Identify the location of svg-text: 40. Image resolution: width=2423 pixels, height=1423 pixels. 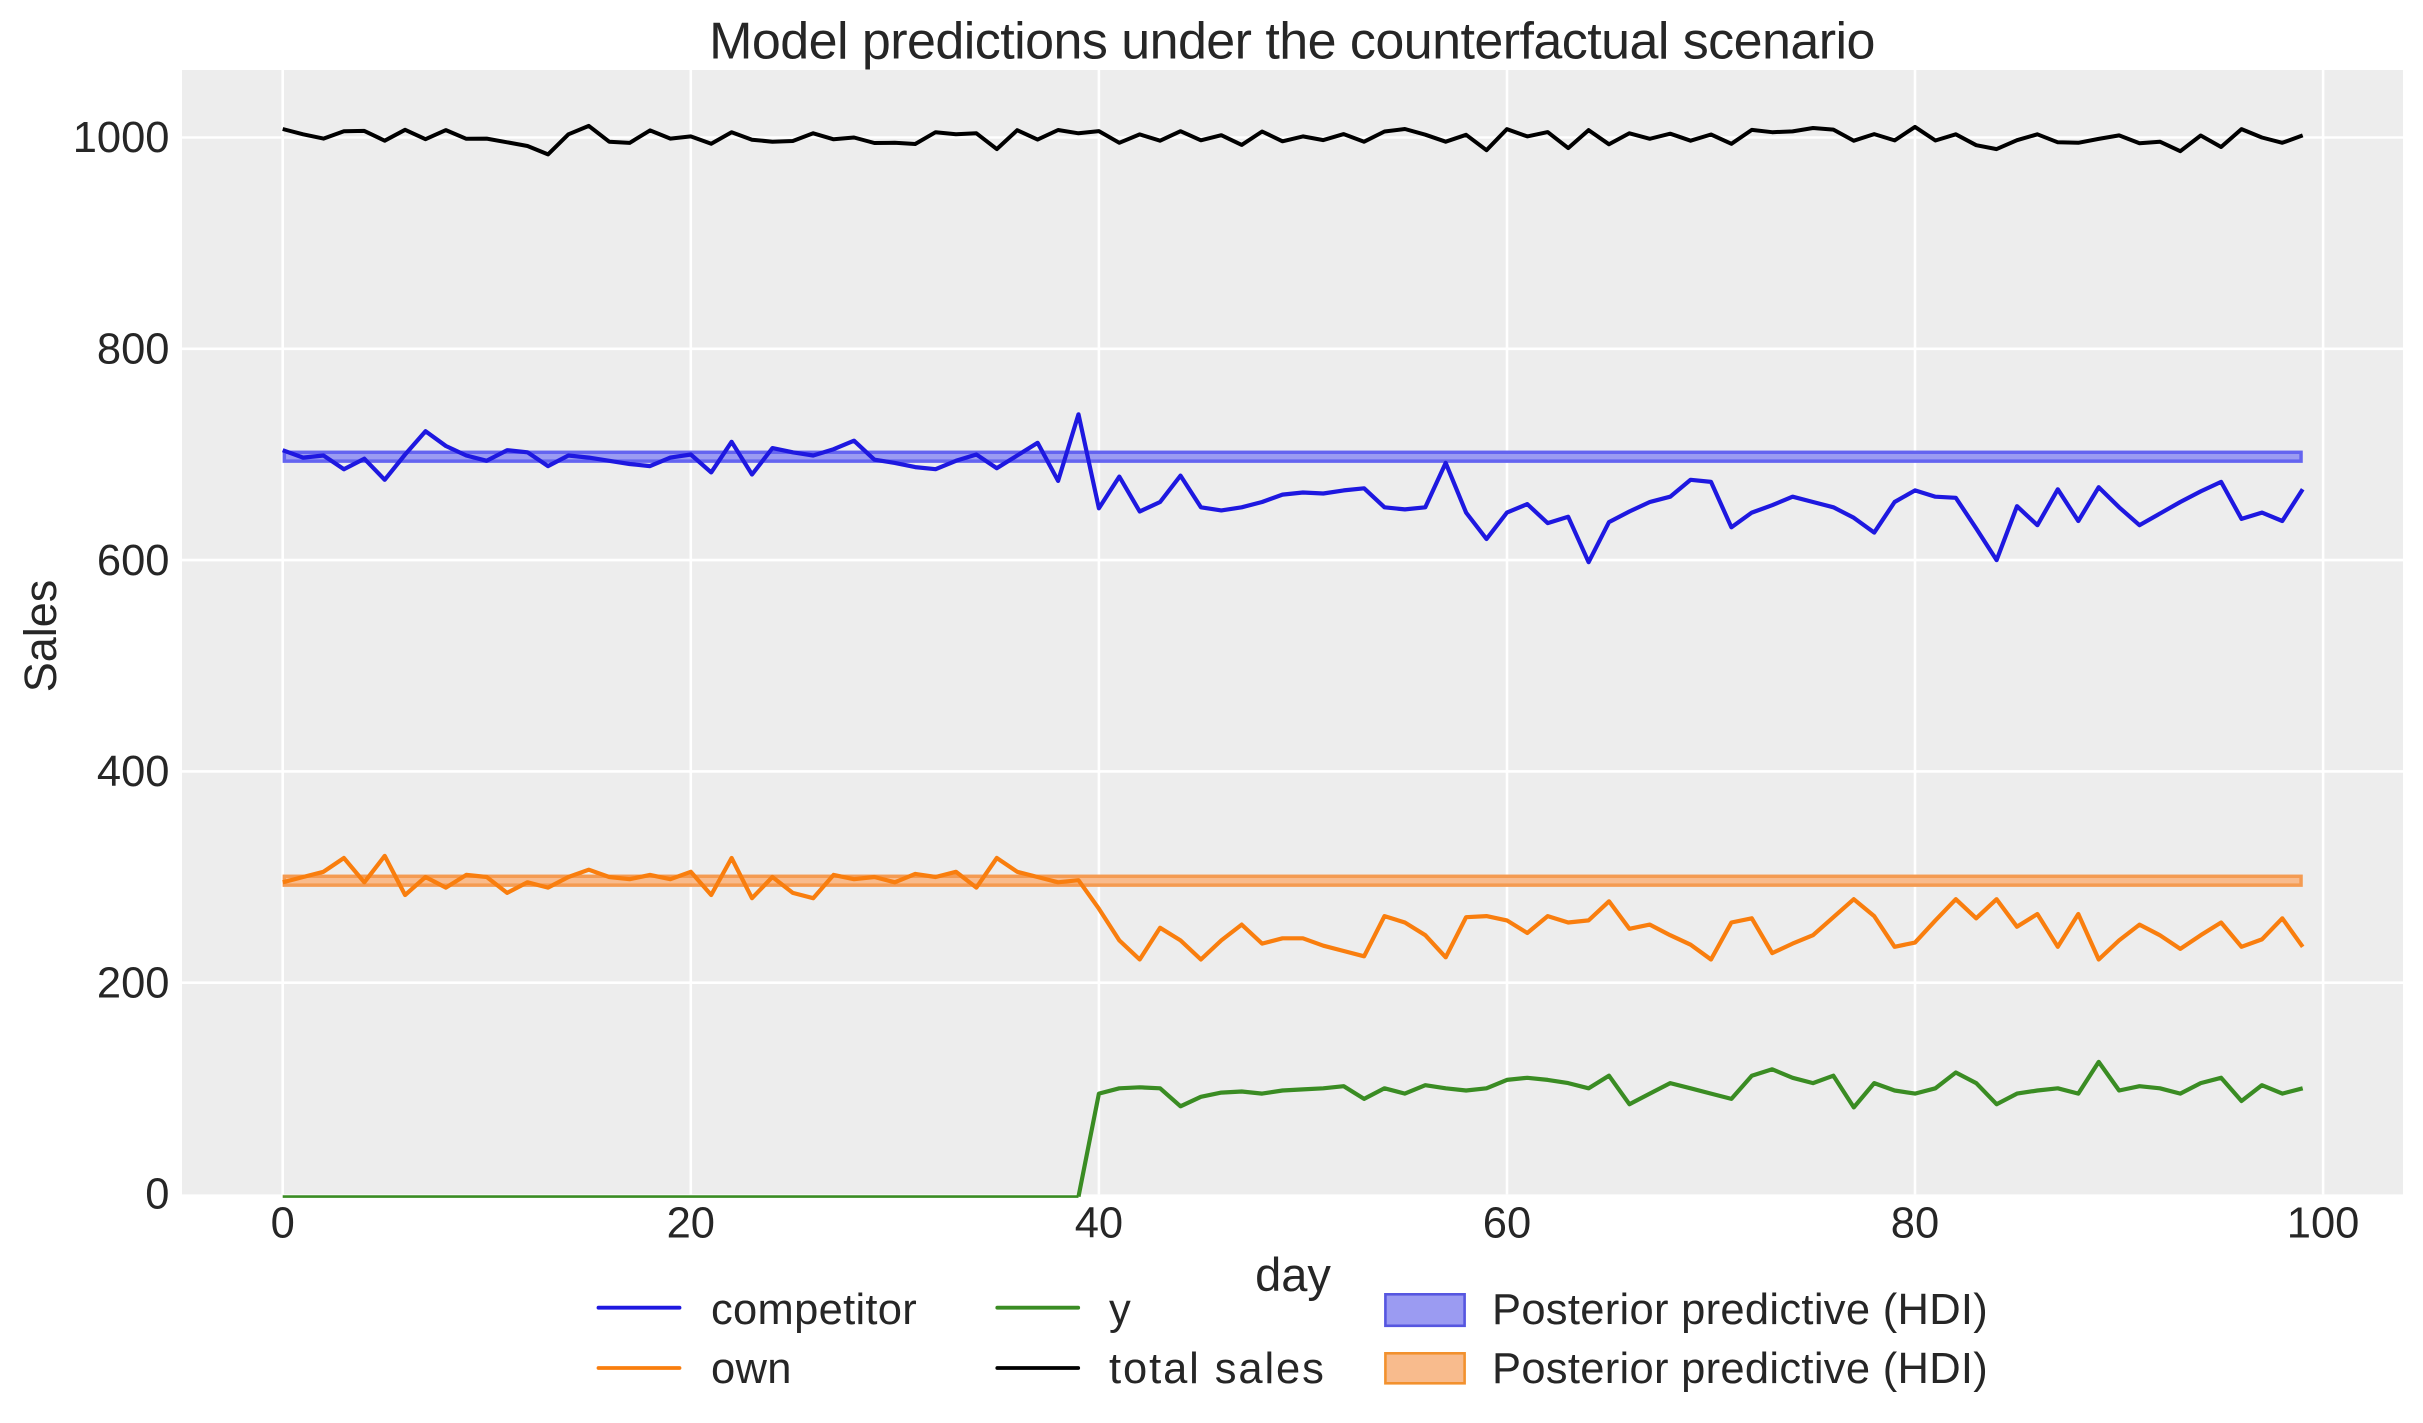
(1099, 1224).